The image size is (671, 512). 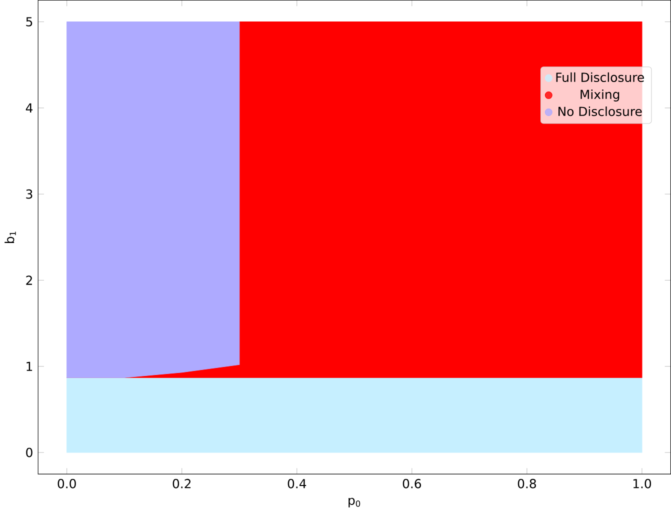 I want to click on y-tick-label: 2, so click(x=29, y=280).